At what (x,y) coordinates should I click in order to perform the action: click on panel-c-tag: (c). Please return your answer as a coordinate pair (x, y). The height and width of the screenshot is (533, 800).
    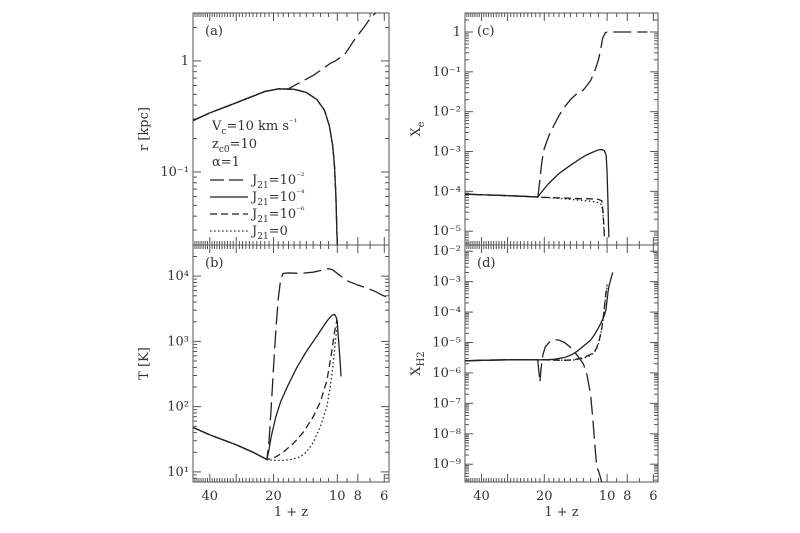
    Looking at the image, I should click on (485, 31).